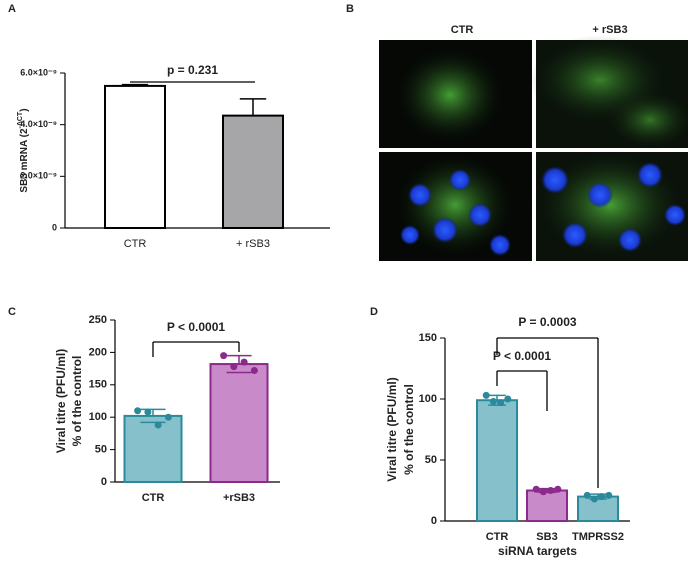 The width and height of the screenshot is (688, 562). Describe the element at coordinates (609, 30) in the screenshot. I see `column-header: + rSB3` at that location.